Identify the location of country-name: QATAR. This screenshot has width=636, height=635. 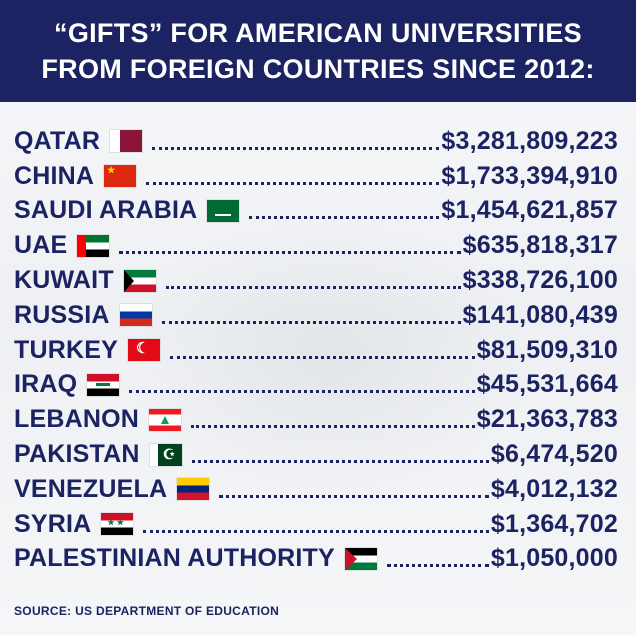
(57, 140).